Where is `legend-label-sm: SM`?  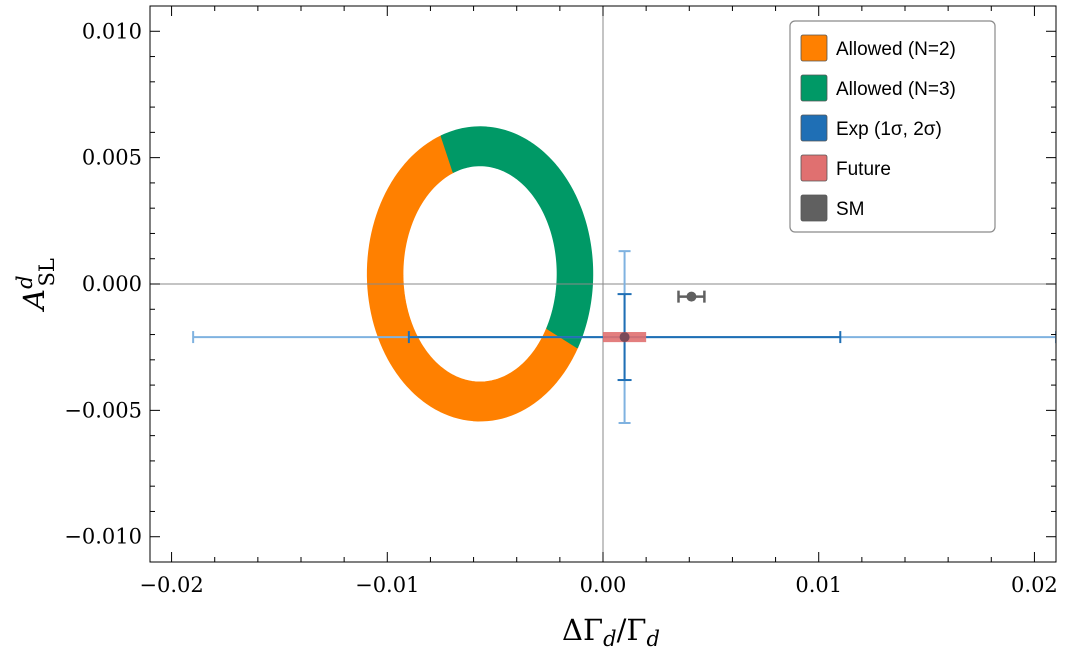 legend-label-sm: SM is located at coordinates (850, 209).